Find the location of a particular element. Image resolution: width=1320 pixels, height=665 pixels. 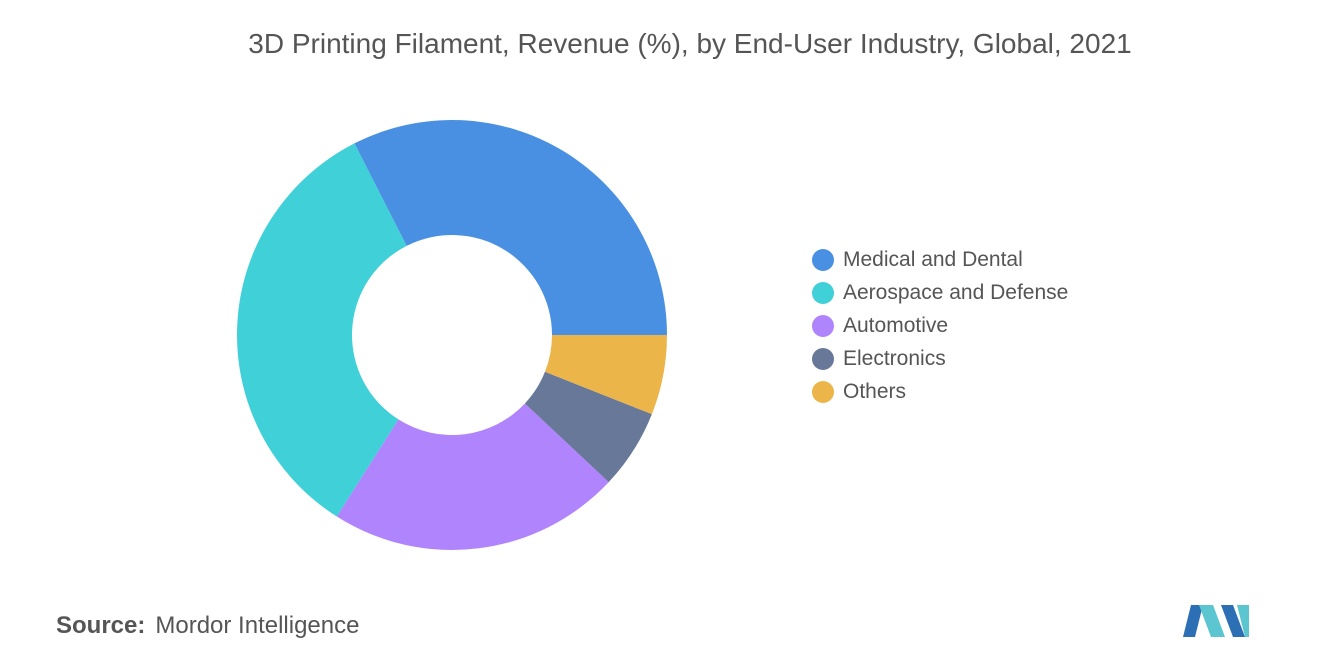

logo-left-stroke is located at coordinates (1193, 621).